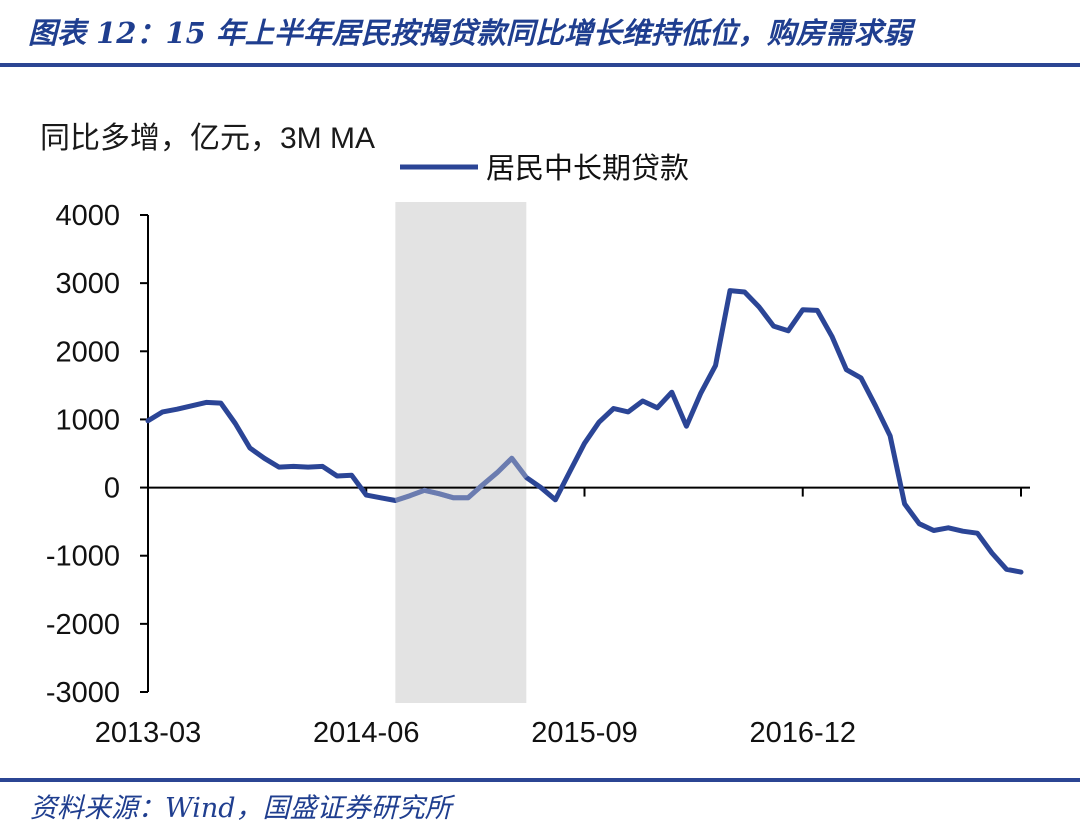 This screenshot has height=827, width=1080. What do you see at coordinates (461, 479) in the screenshot?
I see `series-line-shaded-overlay` at bounding box center [461, 479].